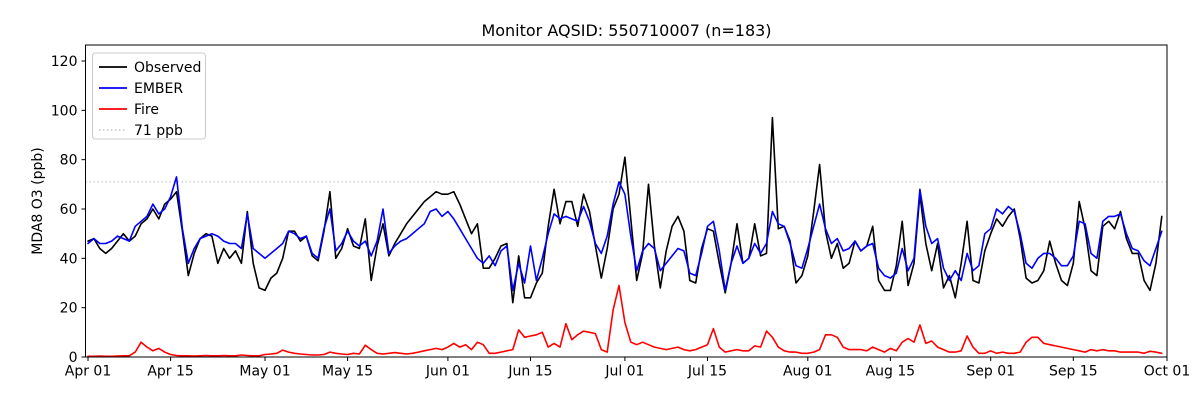 This screenshot has width=1200, height=400. Describe the element at coordinates (64, 62) in the screenshot. I see `y-tick-label: 120` at that location.